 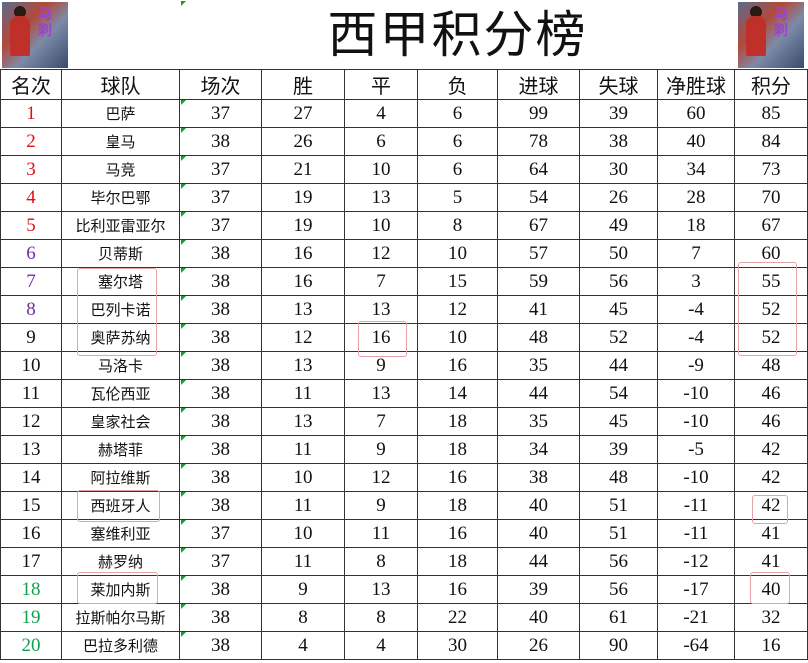 I want to click on cell-drawn: 16, so click(x=381, y=337).